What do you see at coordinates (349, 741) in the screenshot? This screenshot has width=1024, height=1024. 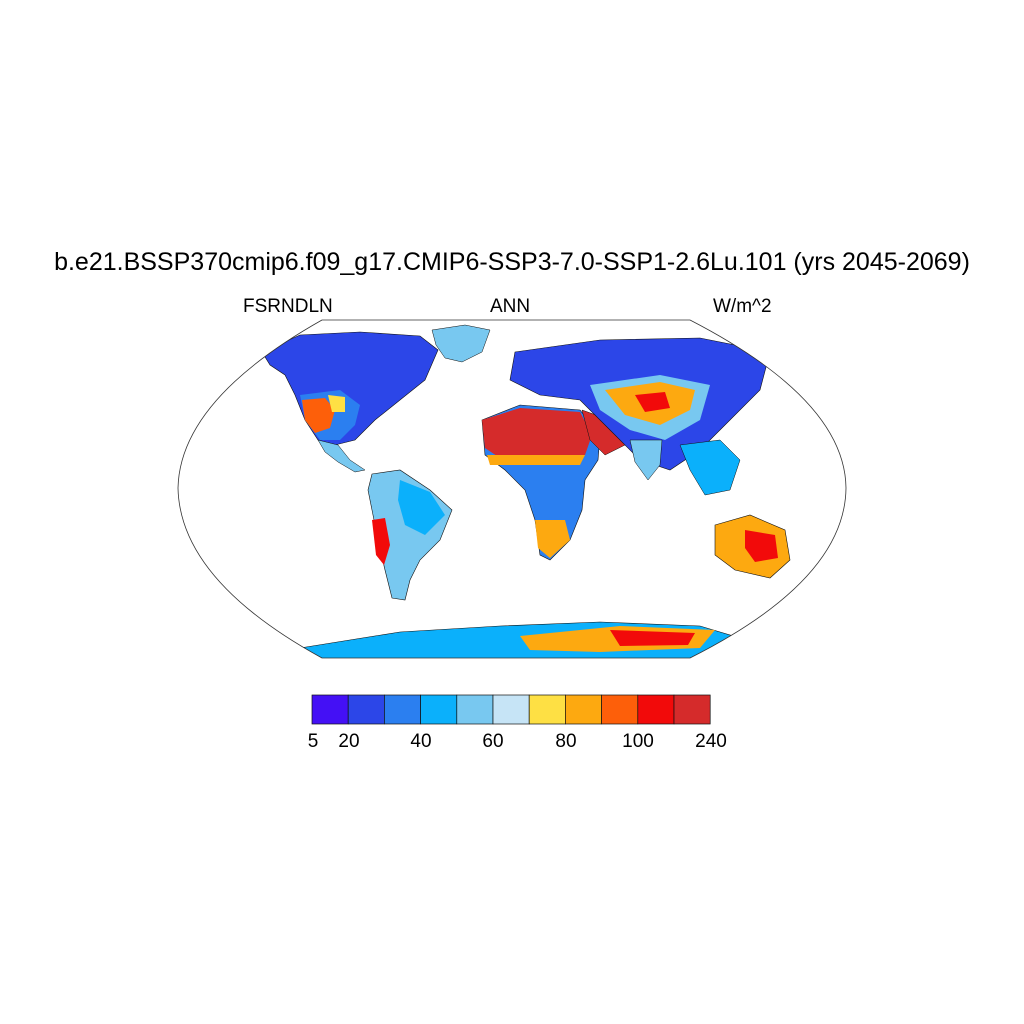 I see `colorbar-tick-label: 20` at bounding box center [349, 741].